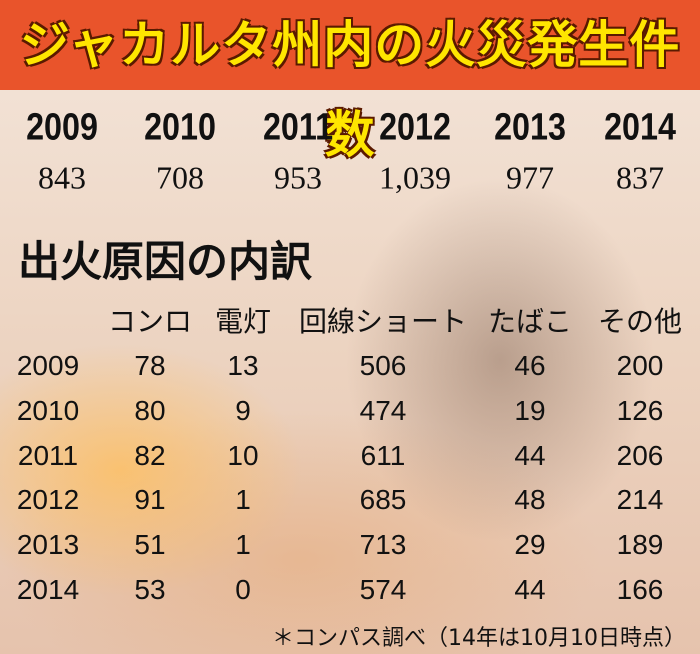 The width and height of the screenshot is (700, 654). Describe the element at coordinates (243, 410) in the screenshot. I see `table-cell: 9` at that location.